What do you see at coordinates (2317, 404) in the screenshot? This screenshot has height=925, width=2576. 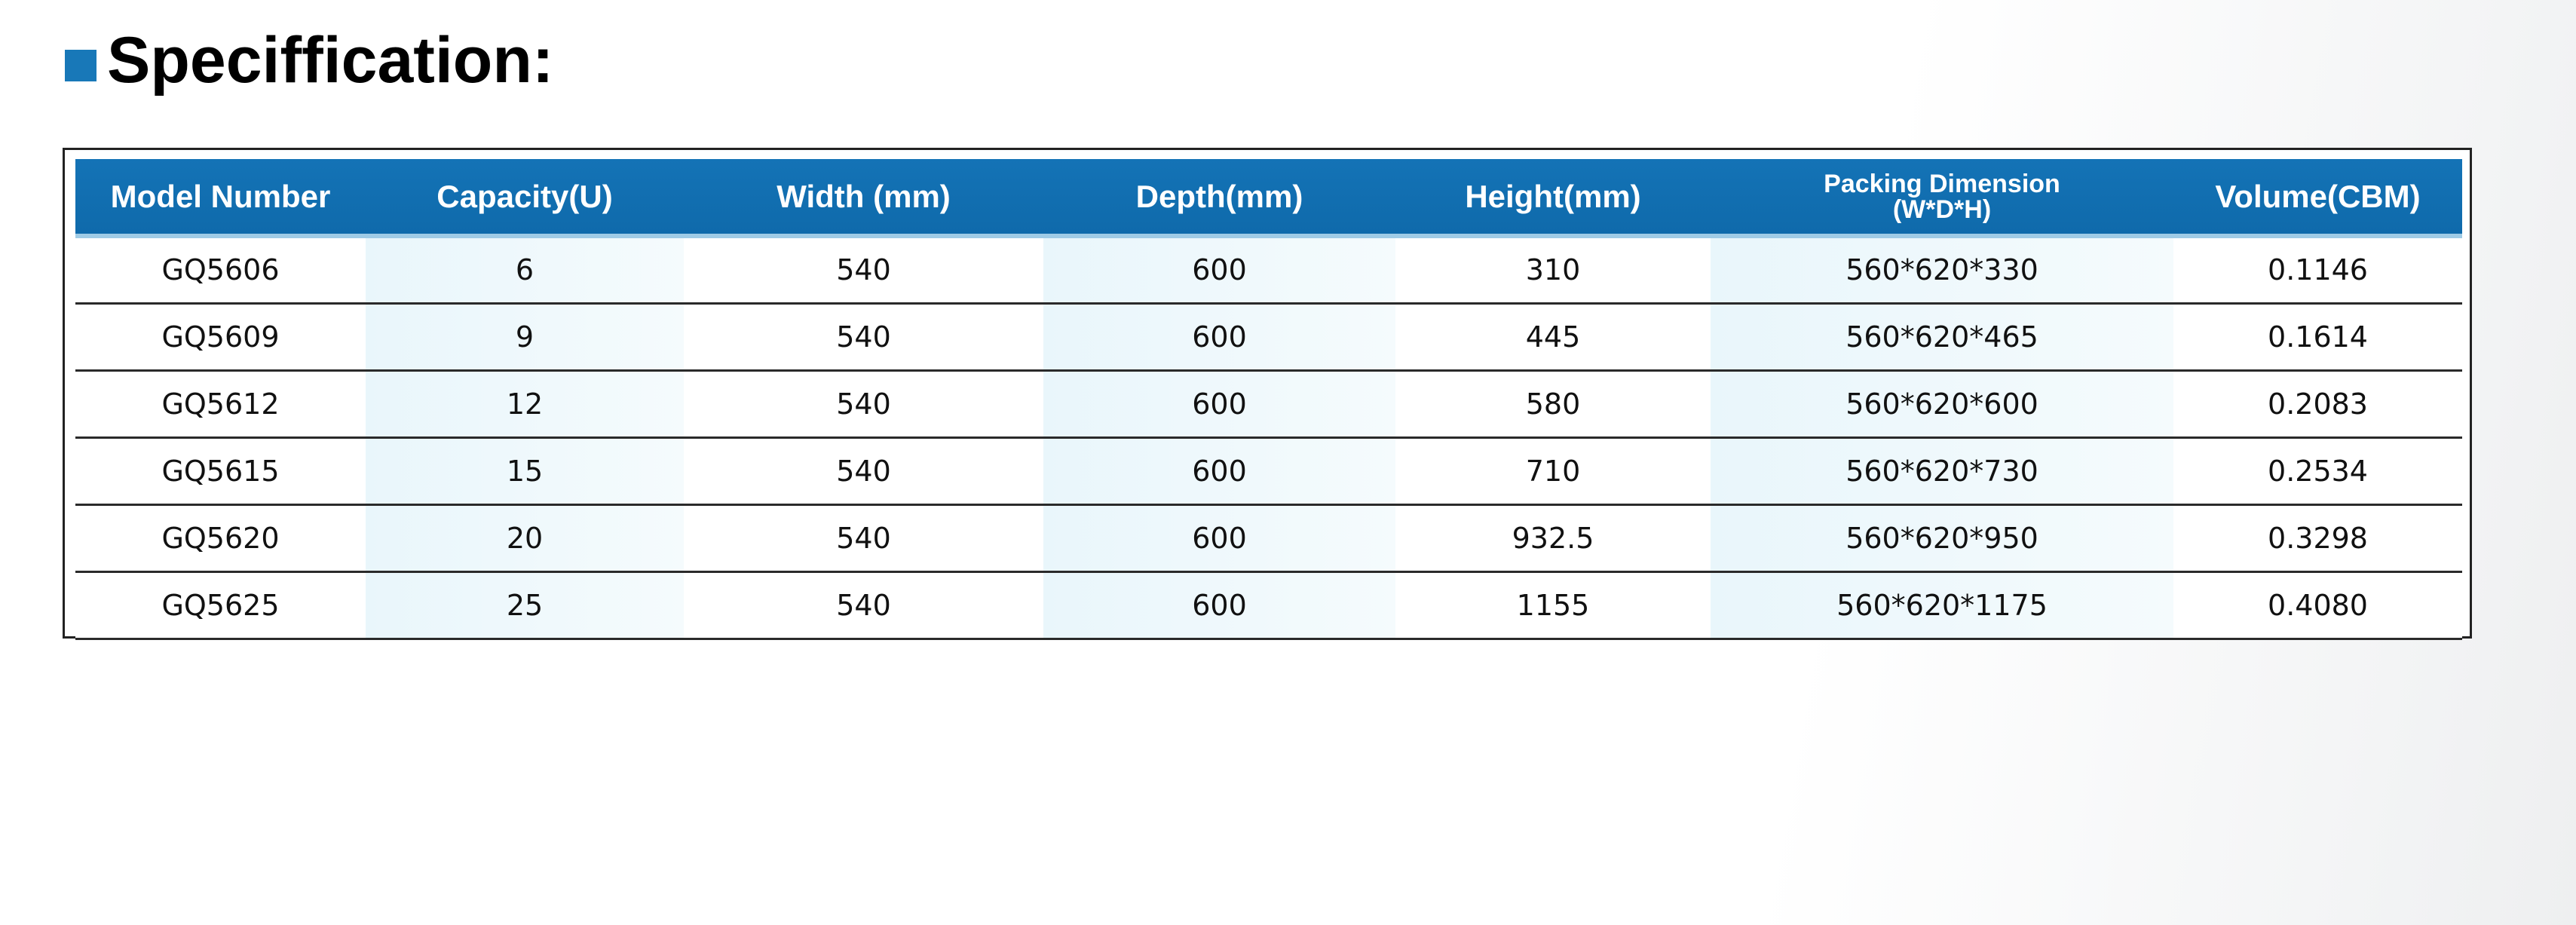 I see `cell-volume: 0.2083` at bounding box center [2317, 404].